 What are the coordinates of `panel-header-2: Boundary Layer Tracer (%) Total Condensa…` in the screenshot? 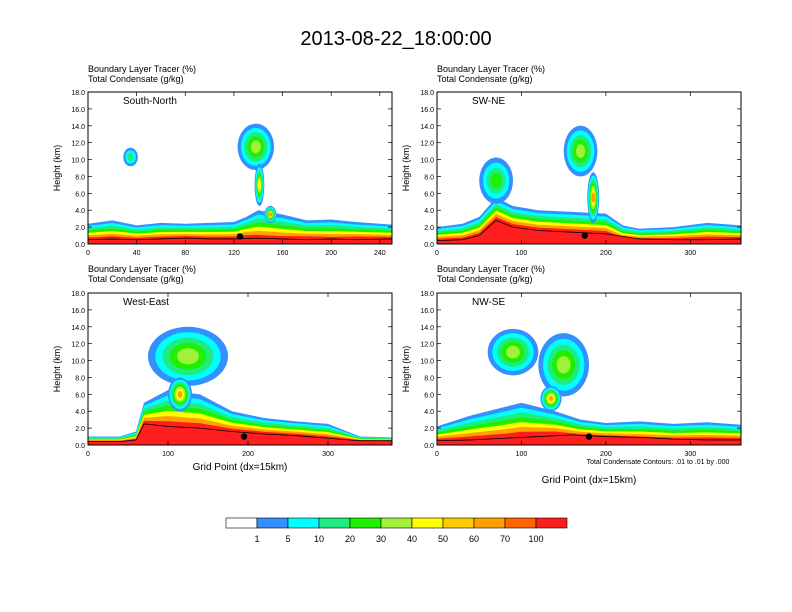 It's located at (491, 74).